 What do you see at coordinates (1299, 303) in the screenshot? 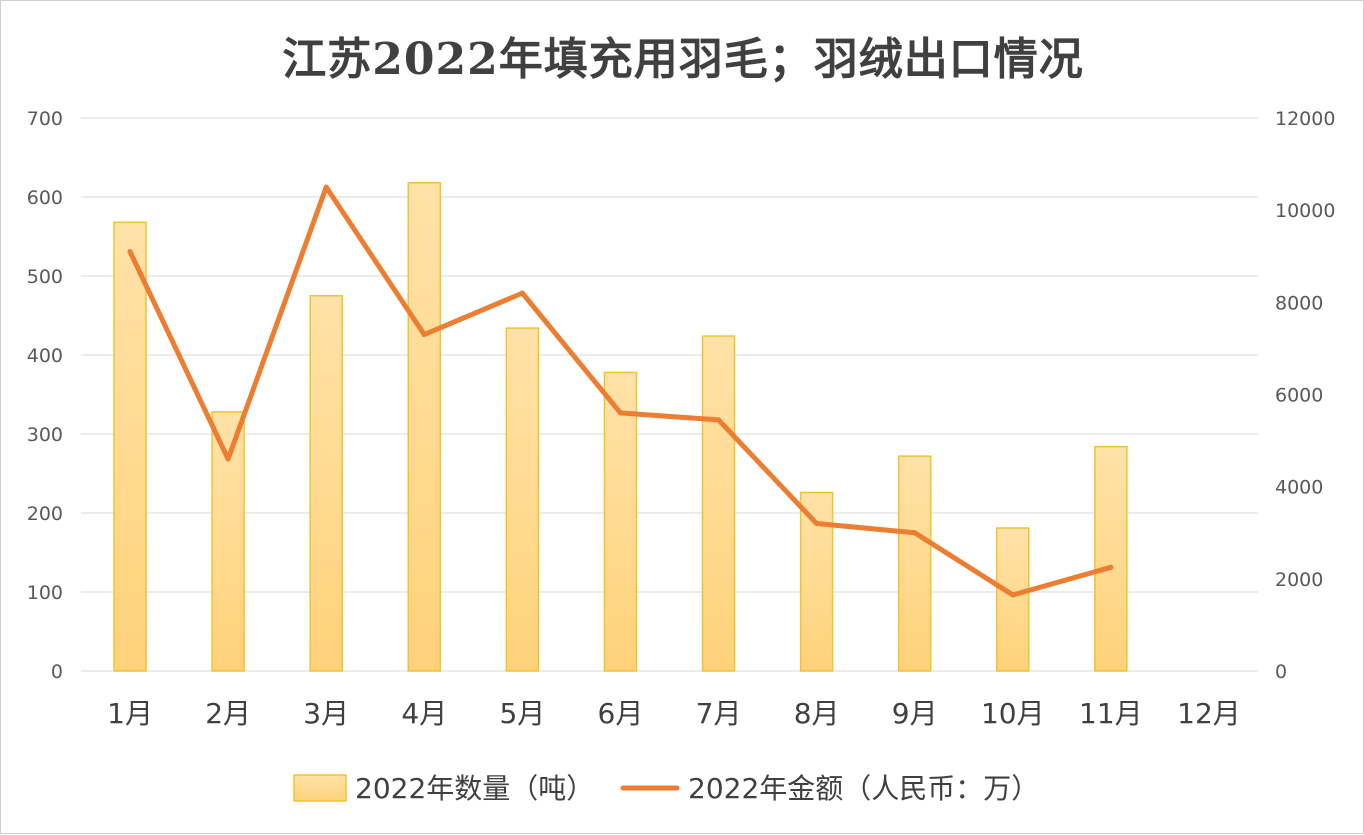
I see `y-right-tick-label: 8000` at bounding box center [1299, 303].